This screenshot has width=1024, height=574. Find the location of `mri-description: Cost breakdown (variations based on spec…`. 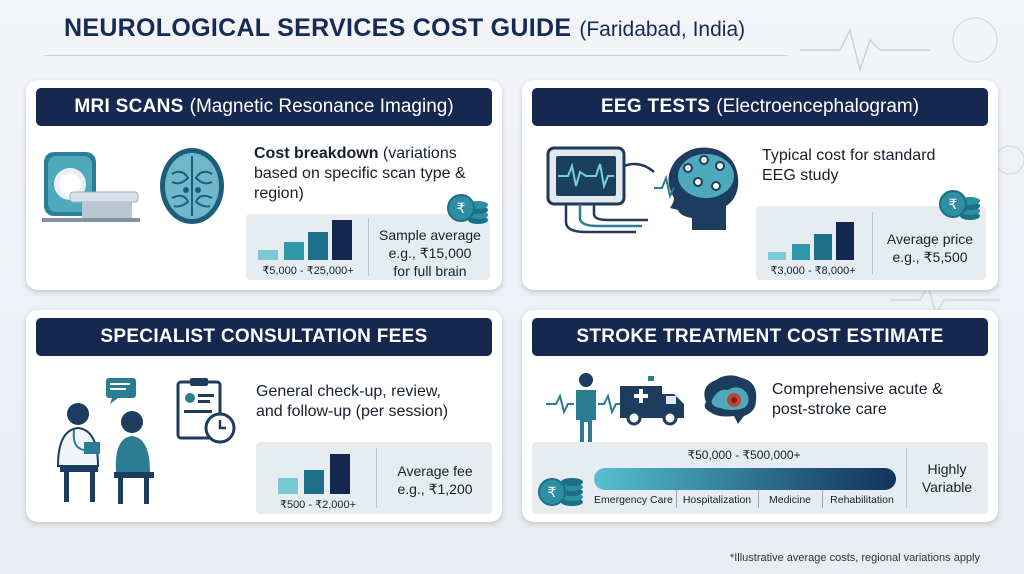

mri-description: Cost breakdown (variations based on spec… is located at coordinates (374, 174).